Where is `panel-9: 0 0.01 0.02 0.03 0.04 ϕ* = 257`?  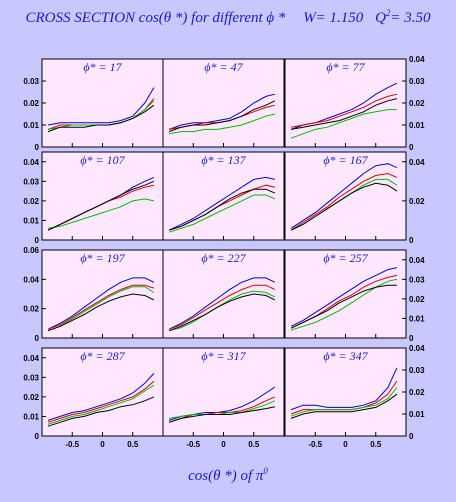 panel-9: 0 0.01 0.02 0.03 0.04 ϕ* = 257 is located at coordinates (354, 296).